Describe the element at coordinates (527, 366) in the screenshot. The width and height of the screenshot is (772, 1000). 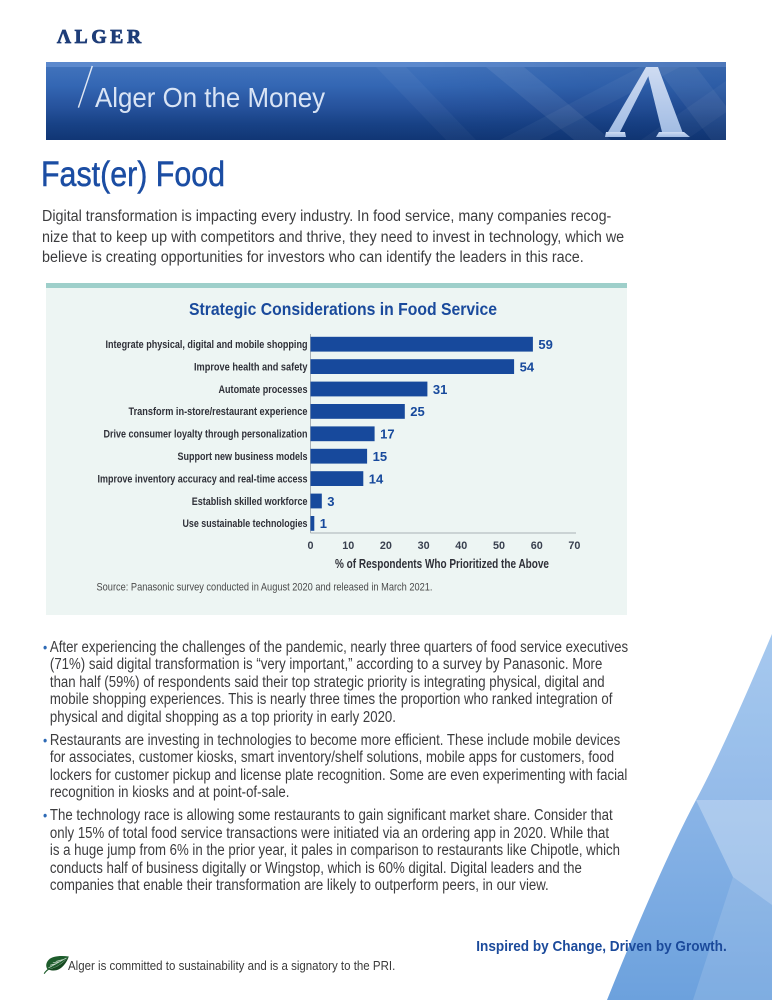
I see `svg-text: 54` at that location.